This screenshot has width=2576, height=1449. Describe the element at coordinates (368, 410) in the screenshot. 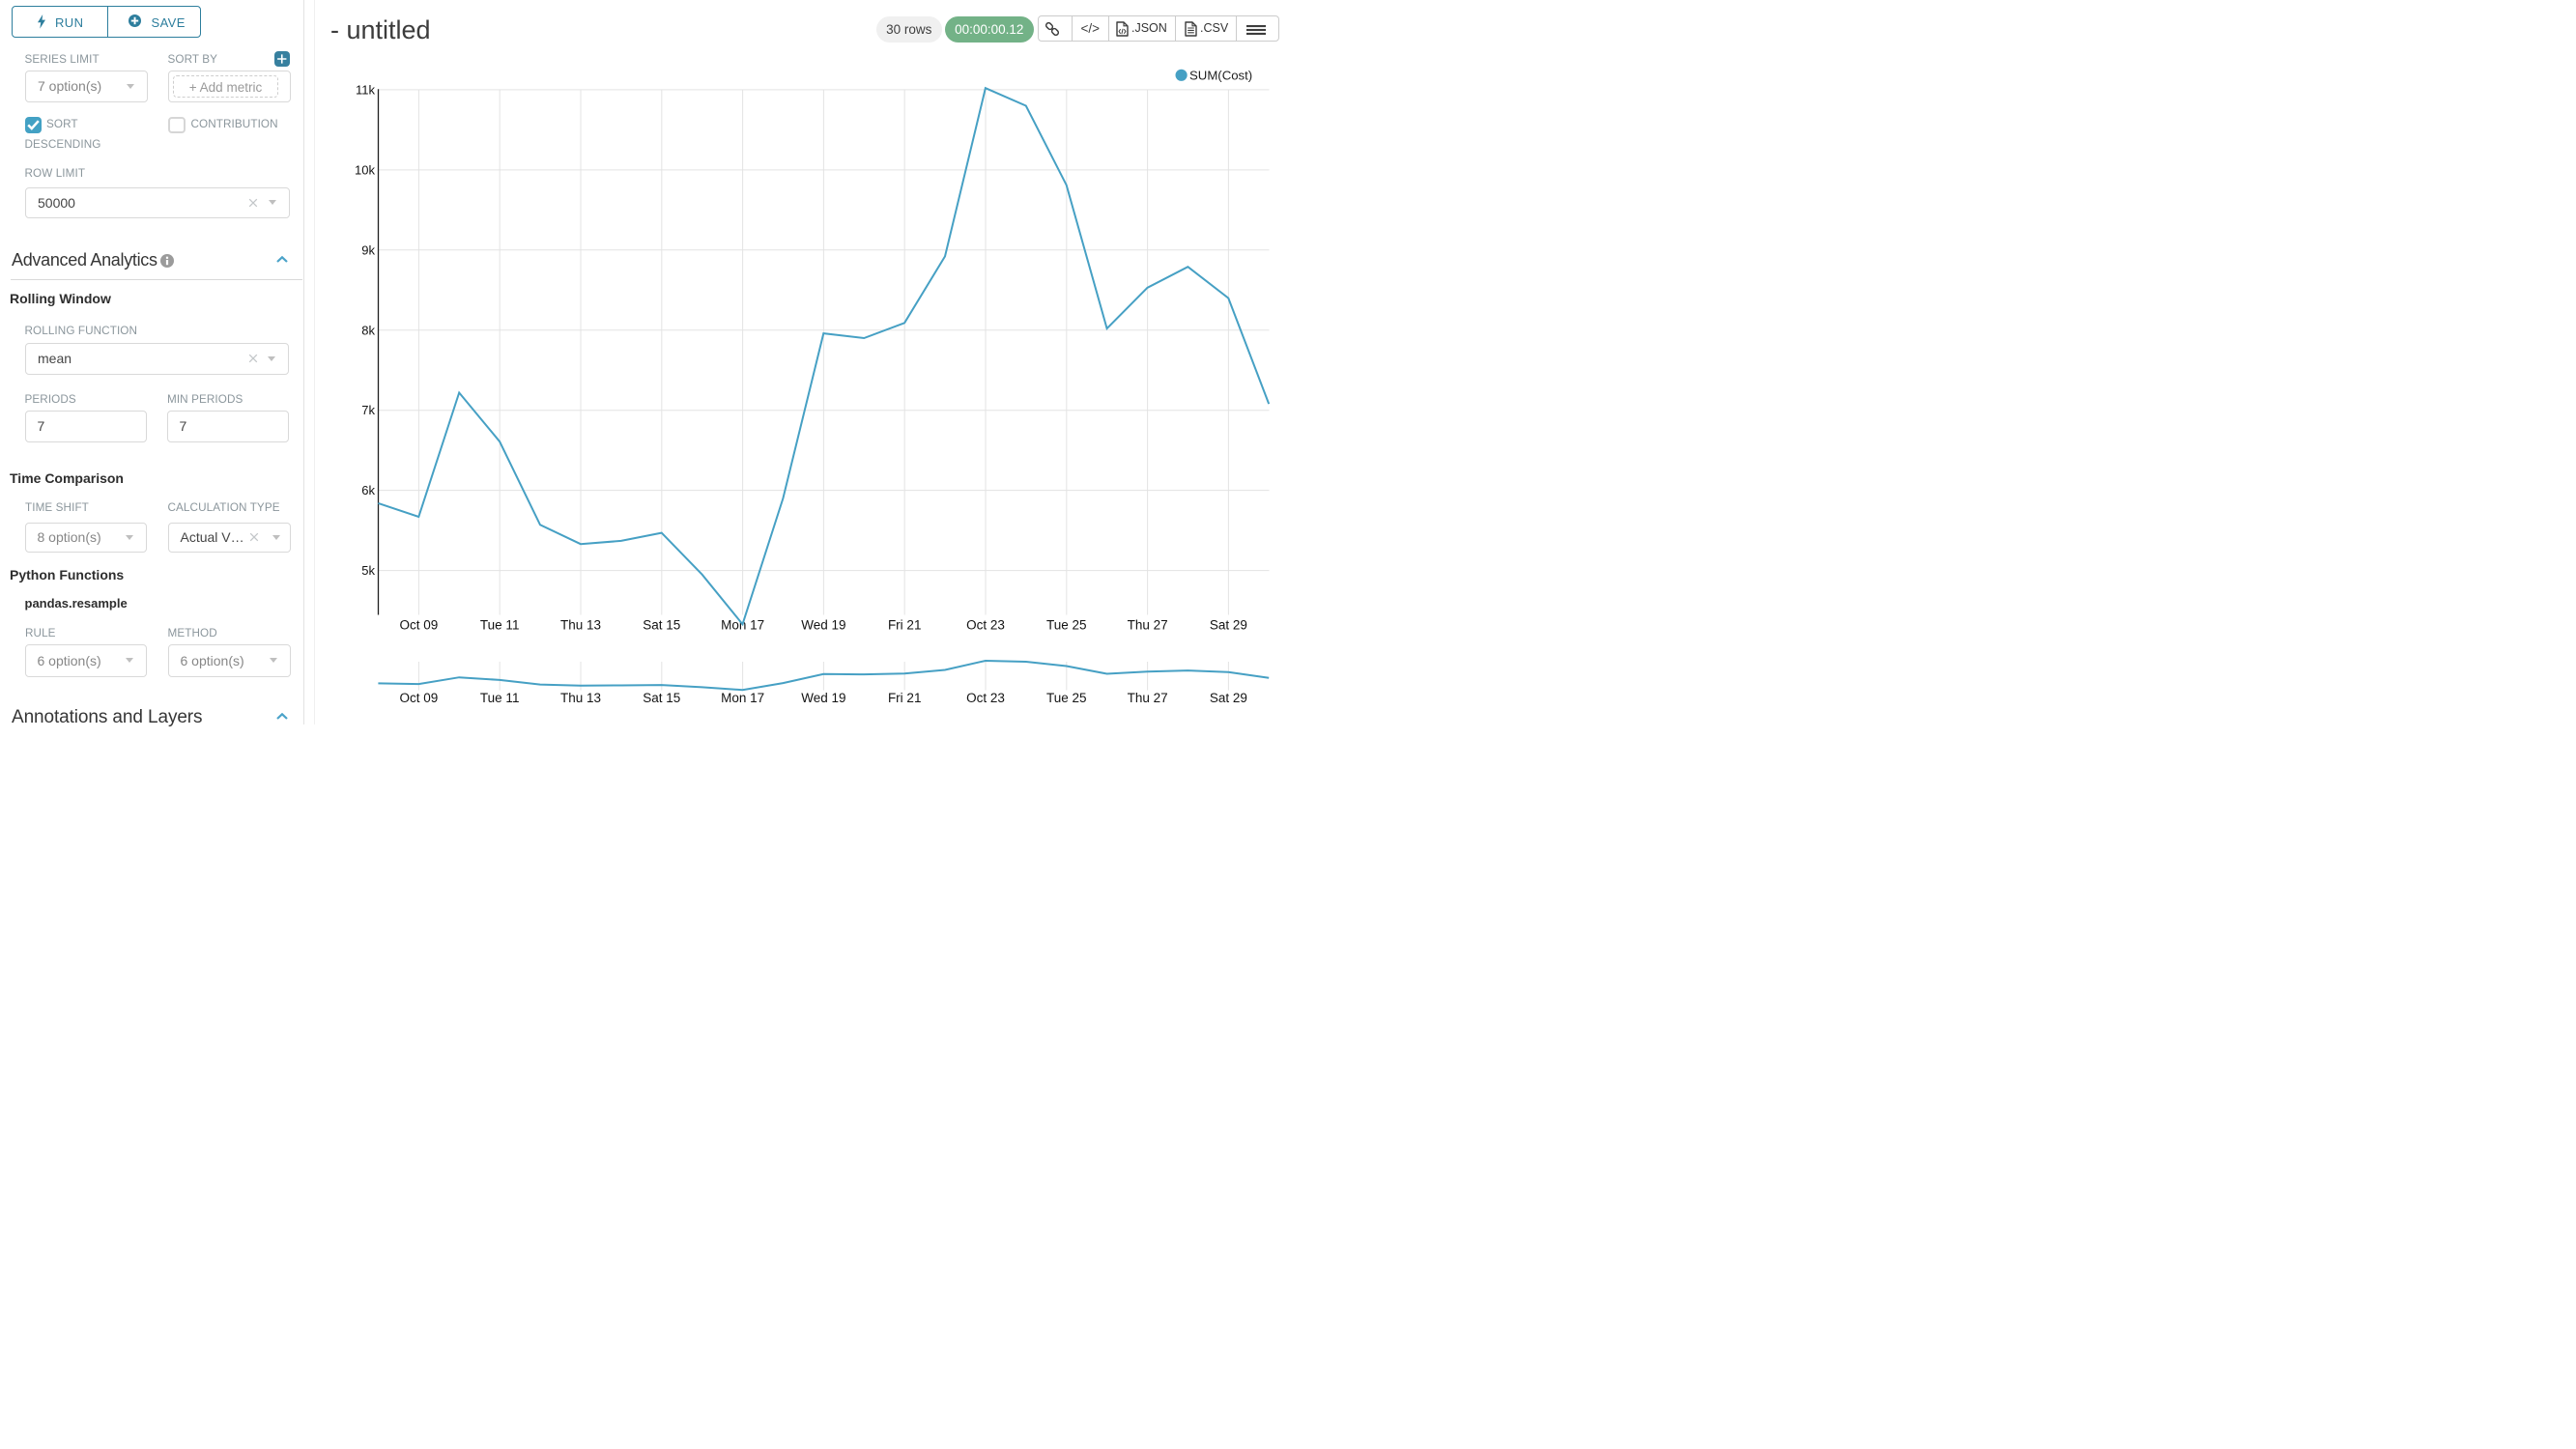

I see `svg-text: 7k` at that location.